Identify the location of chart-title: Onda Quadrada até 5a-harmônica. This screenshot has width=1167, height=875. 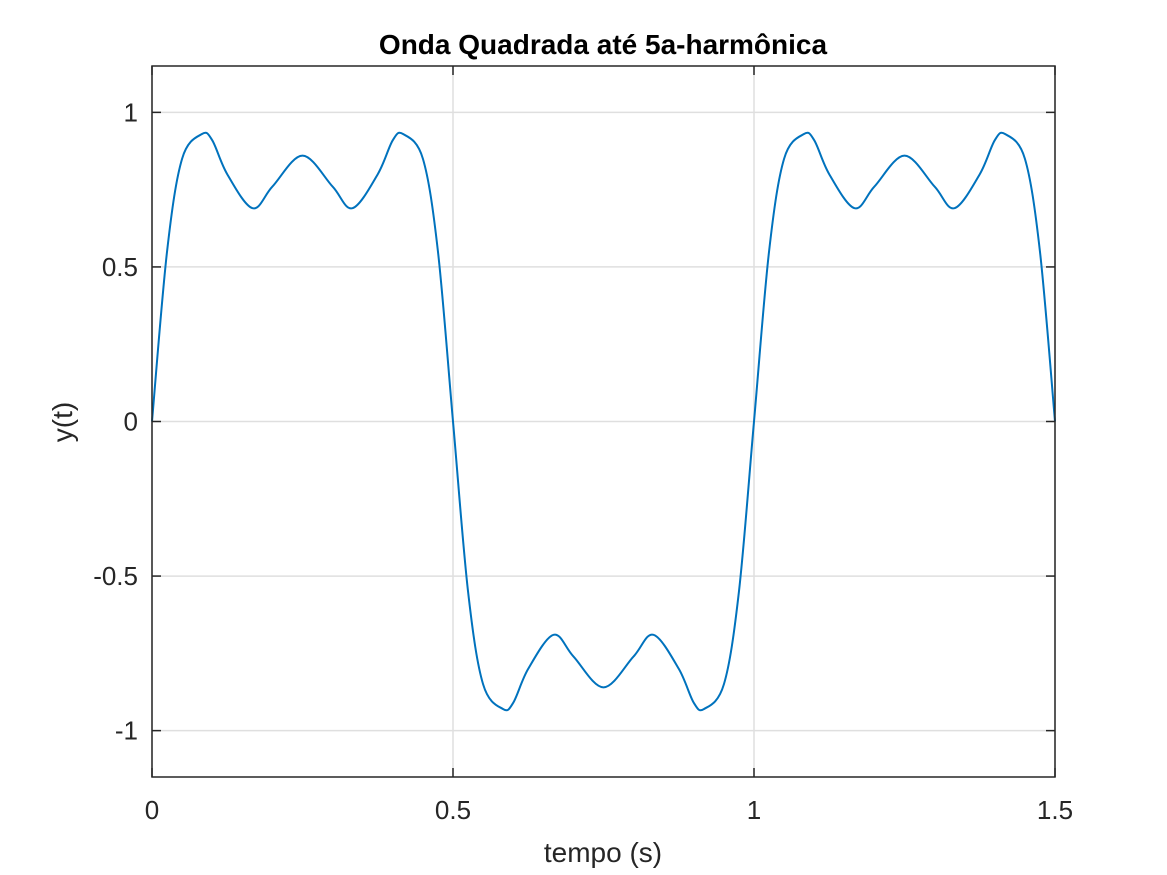
(603, 44).